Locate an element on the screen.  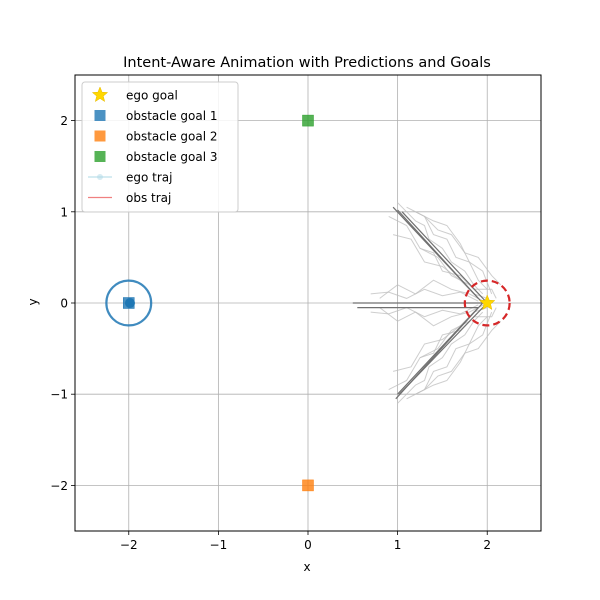
ego-safety-circle is located at coordinates (487, 303).